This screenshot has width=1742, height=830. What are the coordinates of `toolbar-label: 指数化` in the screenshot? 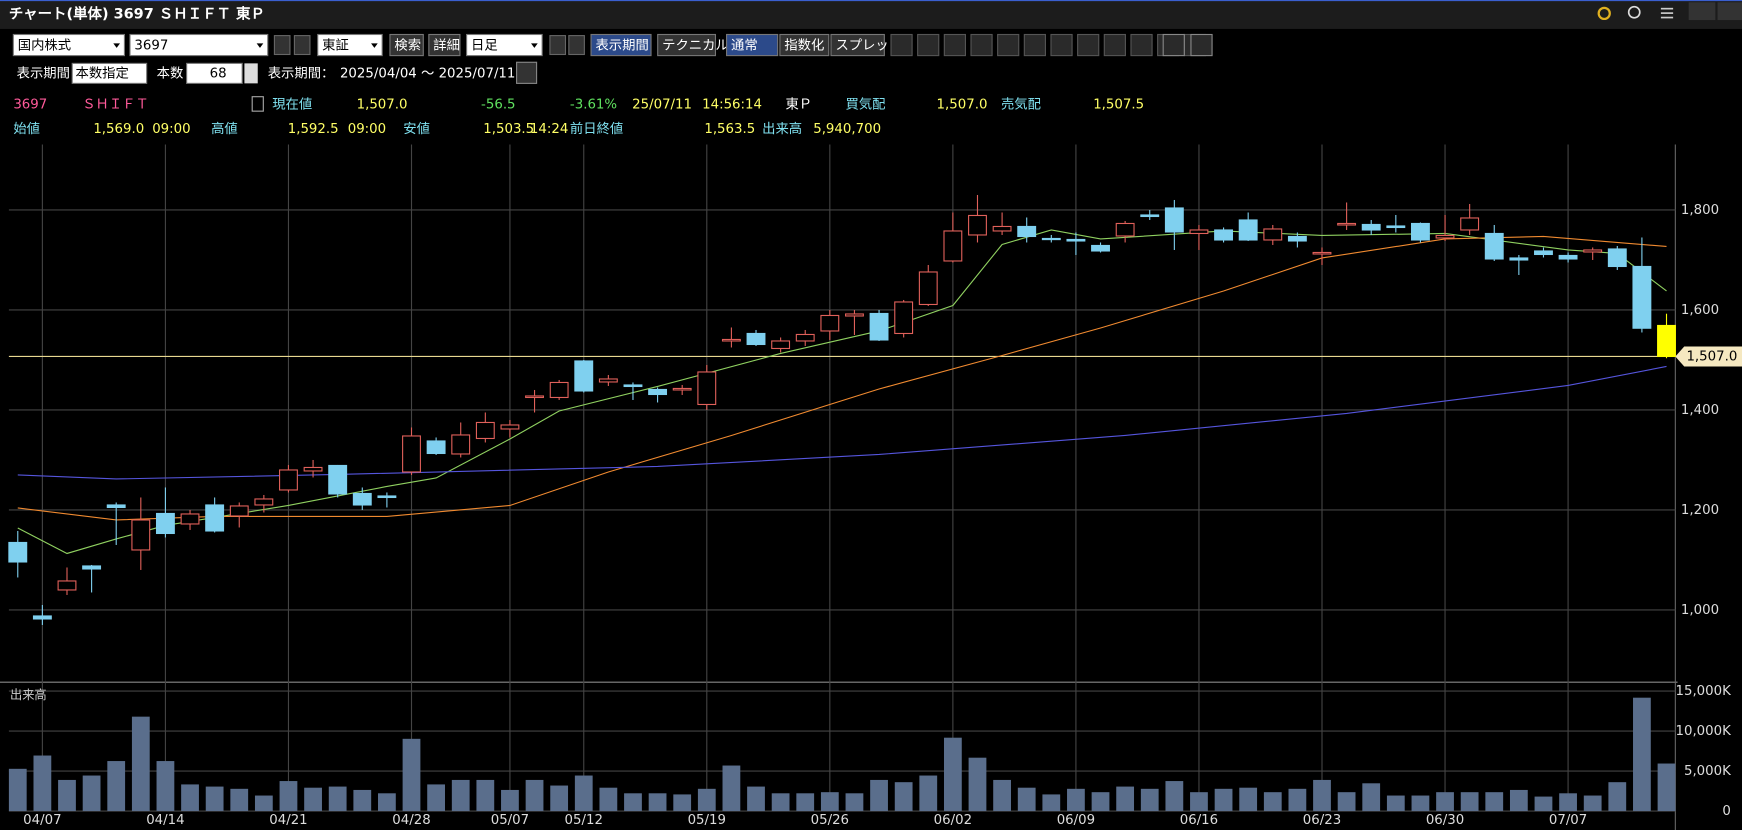 It's located at (804, 46).